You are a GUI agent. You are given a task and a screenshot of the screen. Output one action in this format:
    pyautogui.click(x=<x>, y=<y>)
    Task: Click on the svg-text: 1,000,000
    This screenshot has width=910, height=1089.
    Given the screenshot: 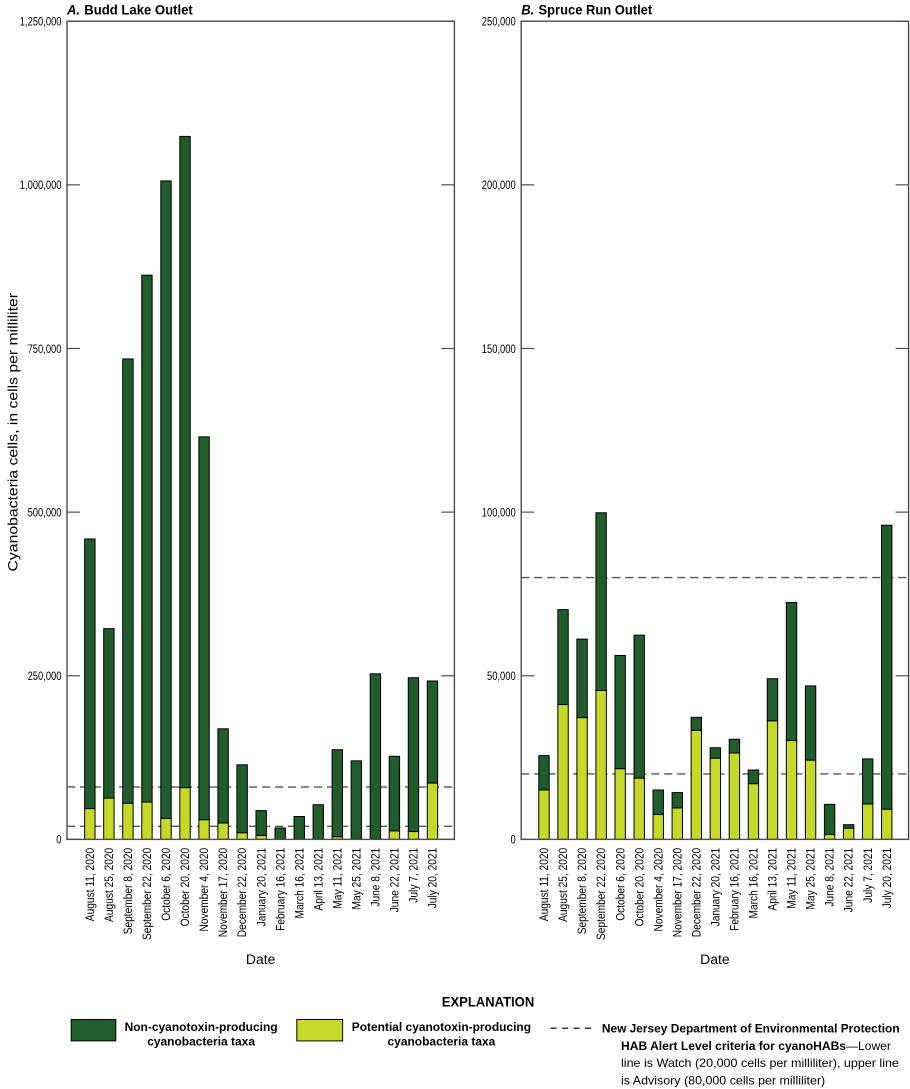 What is the action you would take?
    pyautogui.click(x=41, y=186)
    